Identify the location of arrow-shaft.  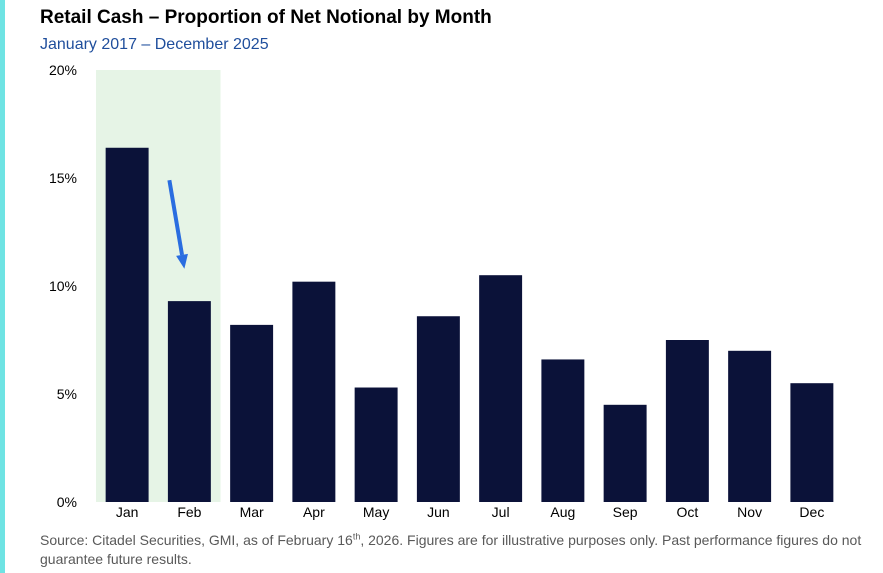
(176, 217).